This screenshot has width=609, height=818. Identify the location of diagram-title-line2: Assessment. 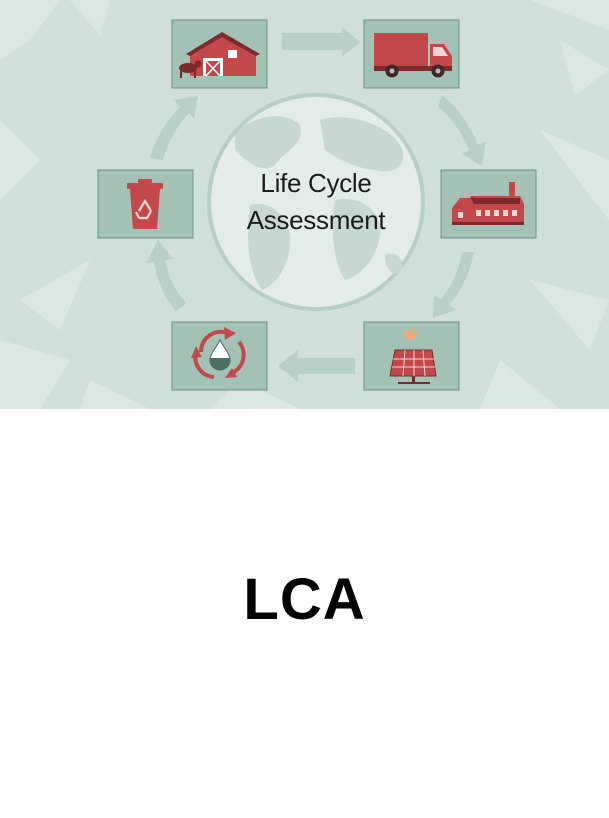
(316, 220).